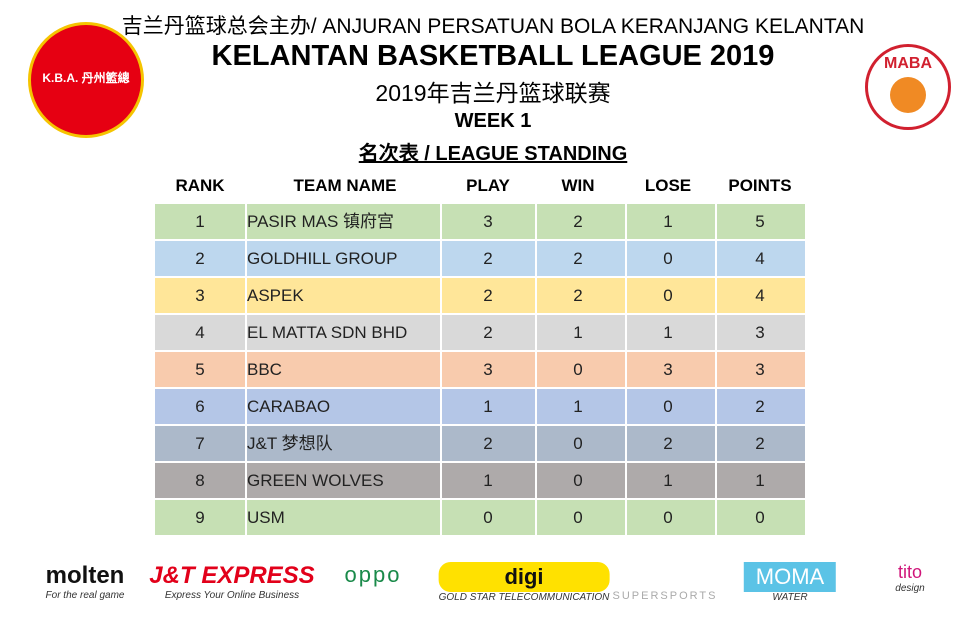 The height and width of the screenshot is (618, 960). I want to click on table-cell: EL MATTA SDN BHD, so click(327, 332).